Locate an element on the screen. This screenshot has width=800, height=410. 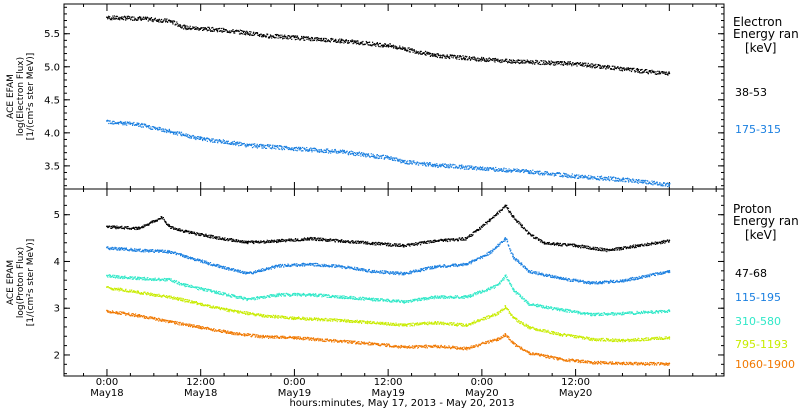
y-tick-label: 5.5 is located at coordinates (52, 34).